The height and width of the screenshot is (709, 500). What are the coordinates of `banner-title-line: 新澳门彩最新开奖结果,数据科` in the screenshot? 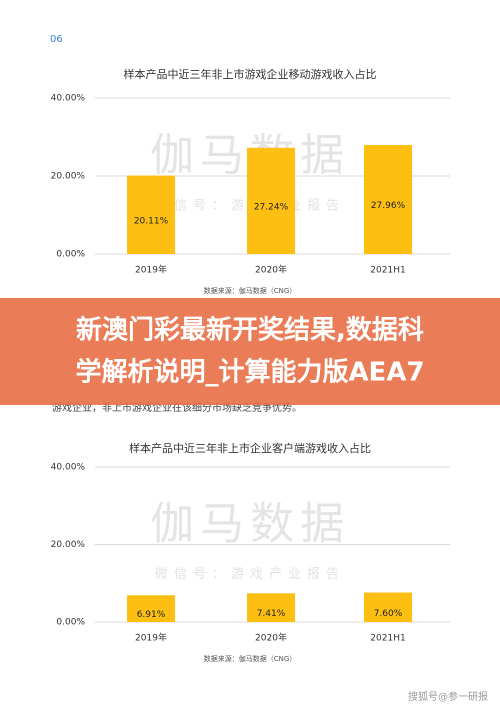 It's located at (250, 330).